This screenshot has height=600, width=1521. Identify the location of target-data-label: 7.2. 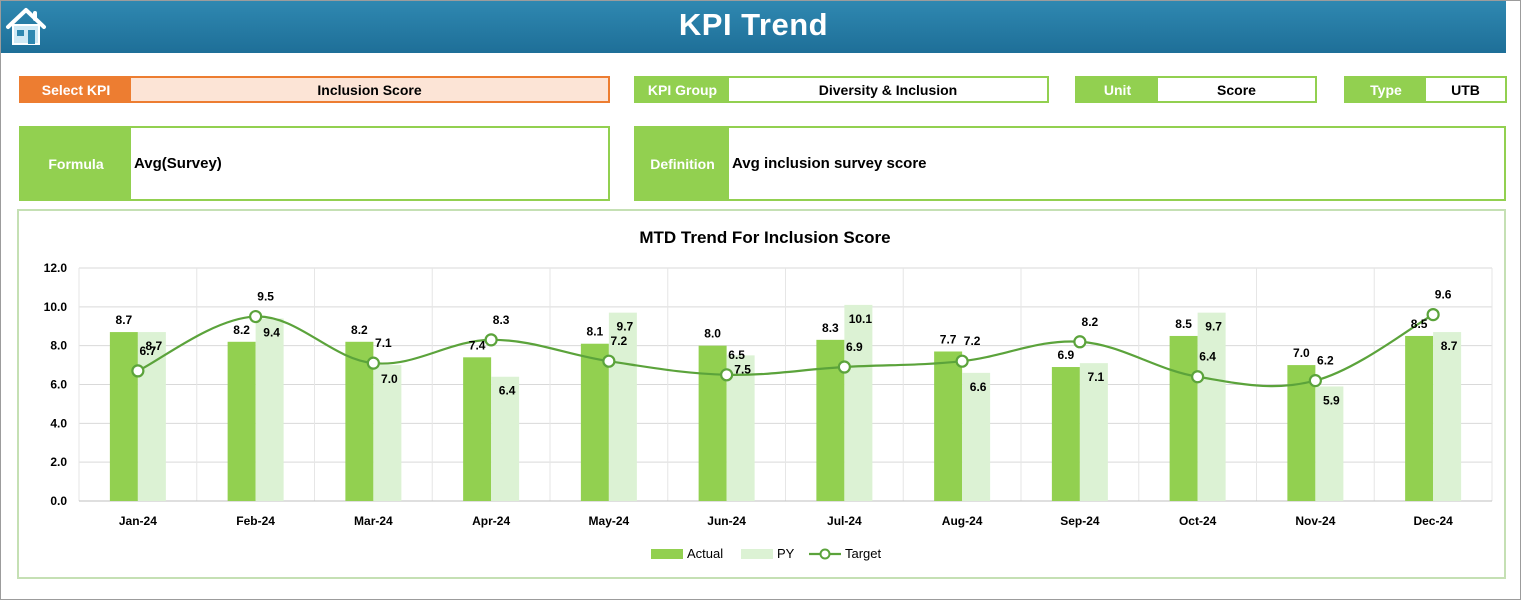
(972, 341).